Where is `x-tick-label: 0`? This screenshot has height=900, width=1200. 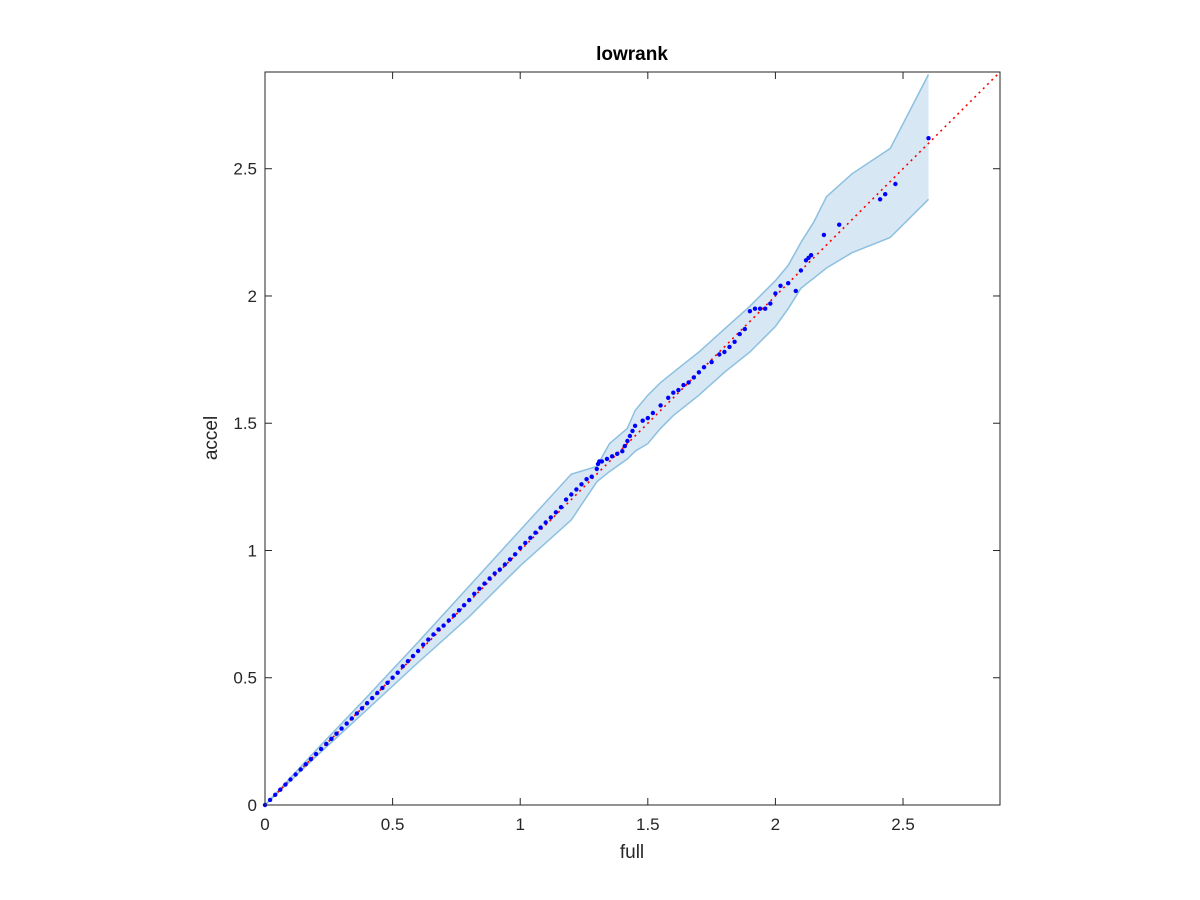
x-tick-label: 0 is located at coordinates (264, 824).